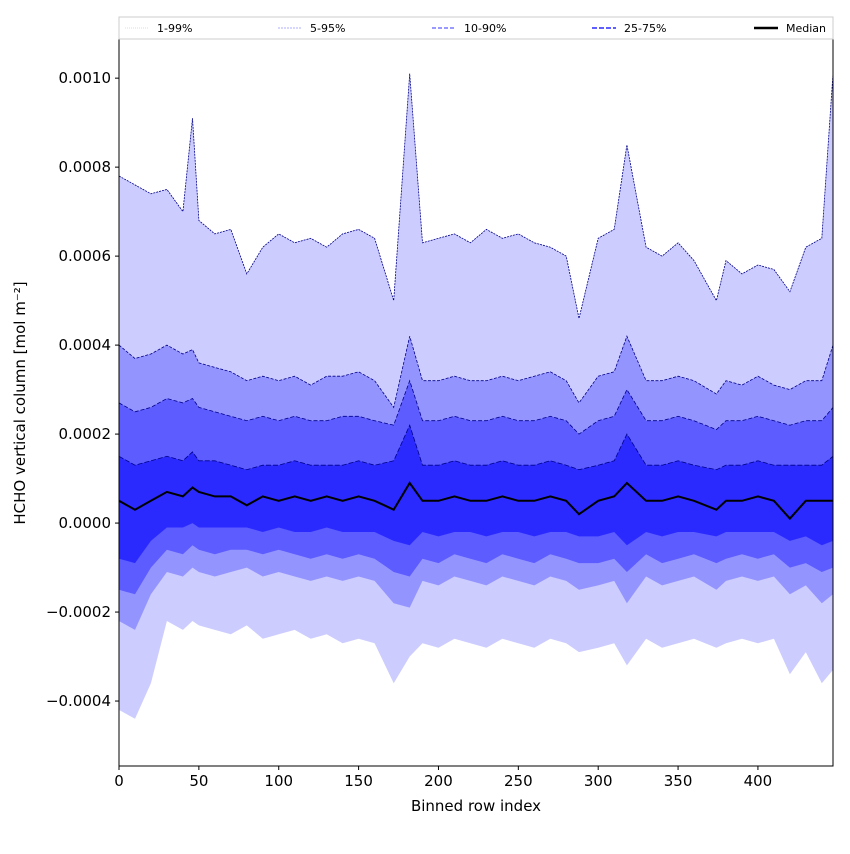 The image size is (850, 854). Describe the element at coordinates (476, 372) in the screenshot. I see `line-p95` at that location.